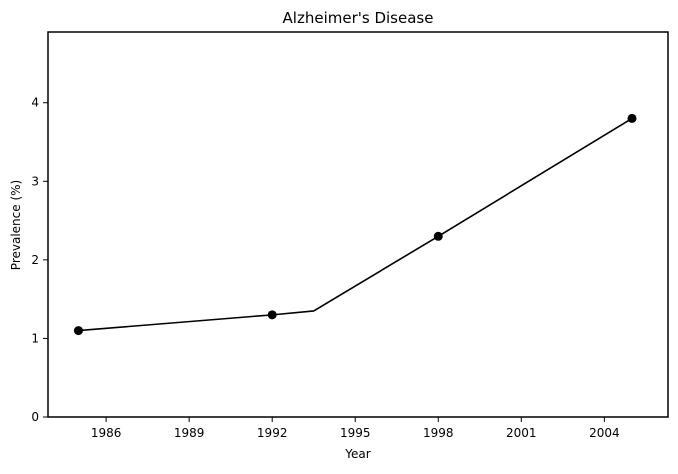  What do you see at coordinates (35, 338) in the screenshot?
I see `y-tick-label: 1` at bounding box center [35, 338].